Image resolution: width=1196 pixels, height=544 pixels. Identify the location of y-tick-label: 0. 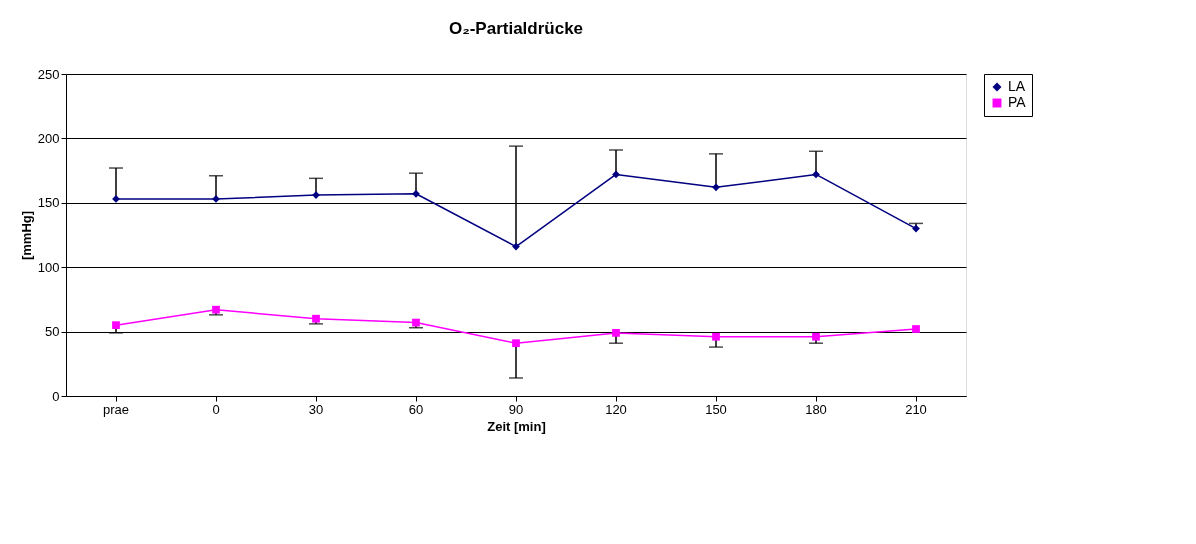
(56, 396).